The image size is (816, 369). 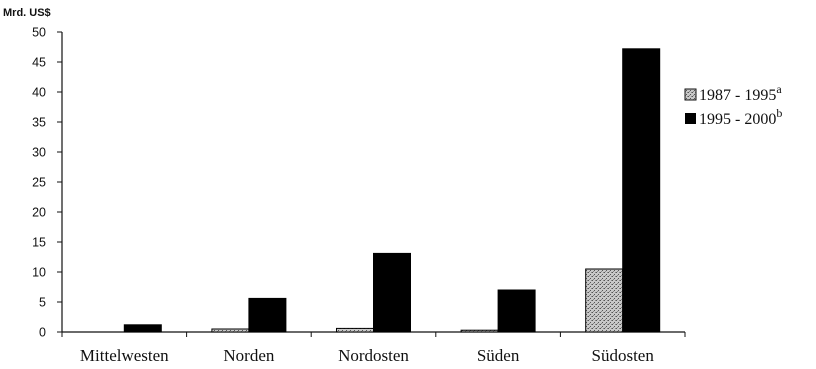 I want to click on x-axis-ticks: Mittelwesten Norden Nordosten Süden Südosten, so click(x=373, y=348).